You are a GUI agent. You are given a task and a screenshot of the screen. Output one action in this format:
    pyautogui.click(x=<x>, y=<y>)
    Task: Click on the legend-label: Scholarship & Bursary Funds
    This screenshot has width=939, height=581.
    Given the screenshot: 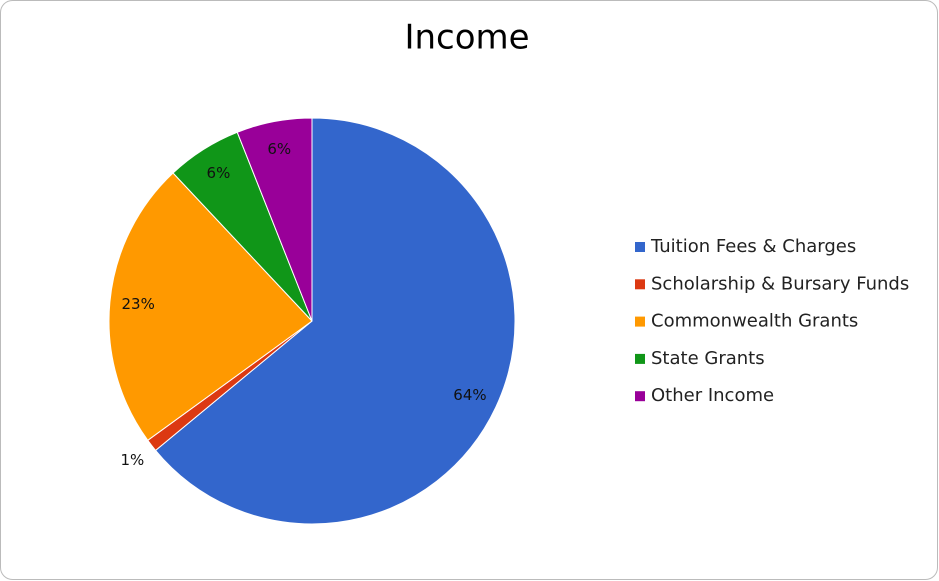 What is the action you would take?
    pyautogui.click(x=780, y=283)
    